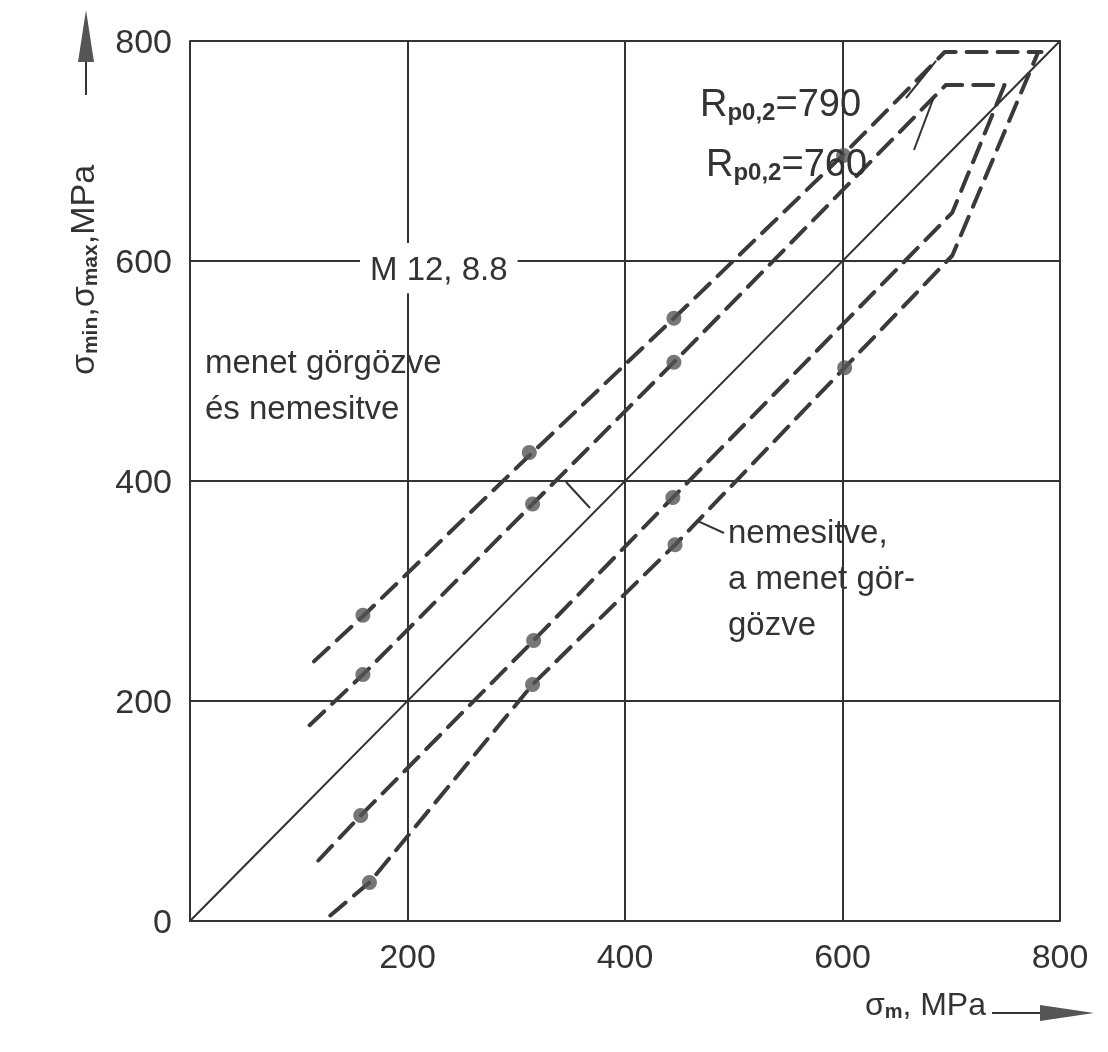 This screenshot has height=1052, width=1108. Describe the element at coordinates (439, 268) in the screenshot. I see `annotation: M 12, 8.8` at that location.